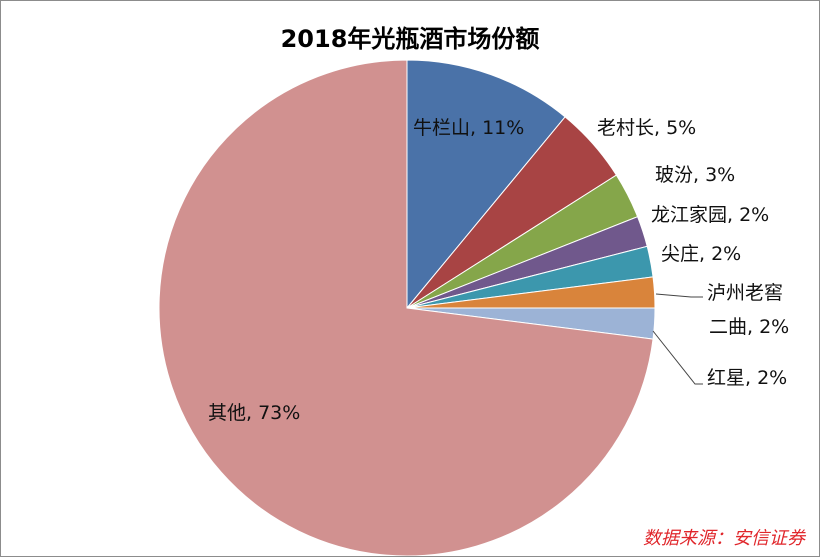 The image size is (820, 557). Describe the element at coordinates (724, 538) in the screenshot. I see `source-note: 数据来源：安信证券` at that location.